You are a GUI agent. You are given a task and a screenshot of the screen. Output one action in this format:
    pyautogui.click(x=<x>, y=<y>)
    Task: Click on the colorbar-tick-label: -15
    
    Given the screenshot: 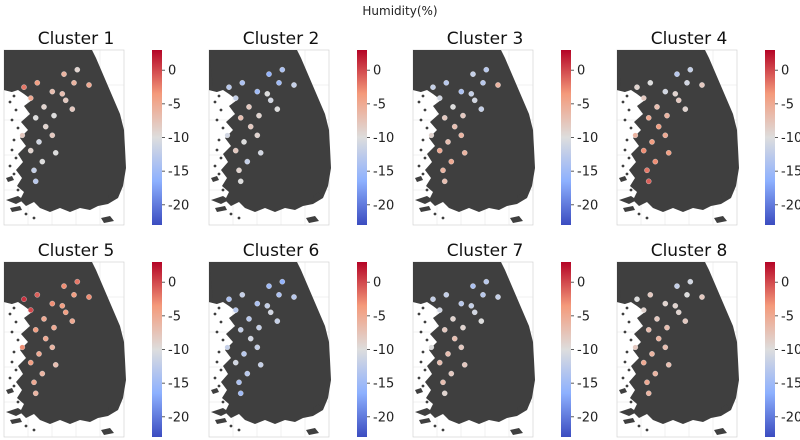 What is the action you would take?
    pyautogui.click(x=587, y=172)
    